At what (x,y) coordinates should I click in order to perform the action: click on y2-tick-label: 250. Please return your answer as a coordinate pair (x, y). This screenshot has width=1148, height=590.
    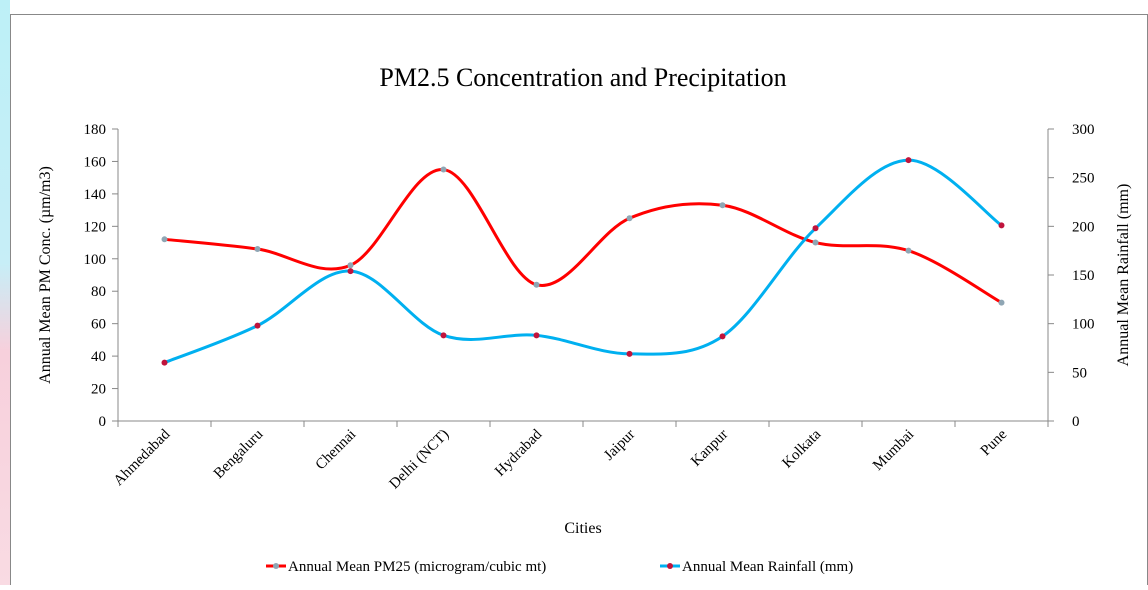
    Looking at the image, I should click on (1083, 179).